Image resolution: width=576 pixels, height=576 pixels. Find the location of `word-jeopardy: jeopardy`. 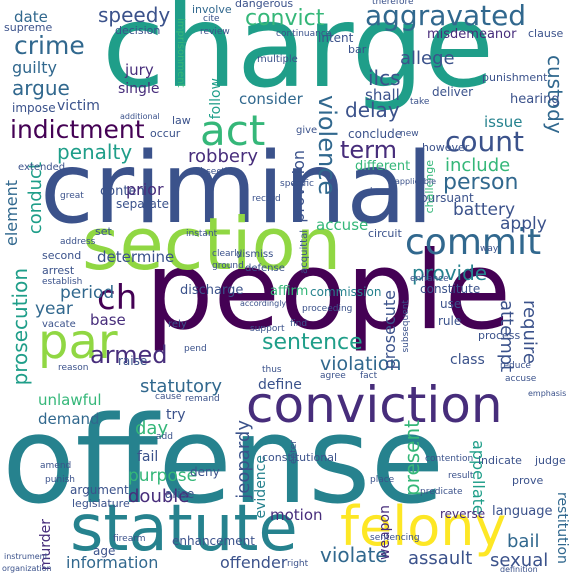

word-jeopardy: jeopardy is located at coordinates (243, 459).